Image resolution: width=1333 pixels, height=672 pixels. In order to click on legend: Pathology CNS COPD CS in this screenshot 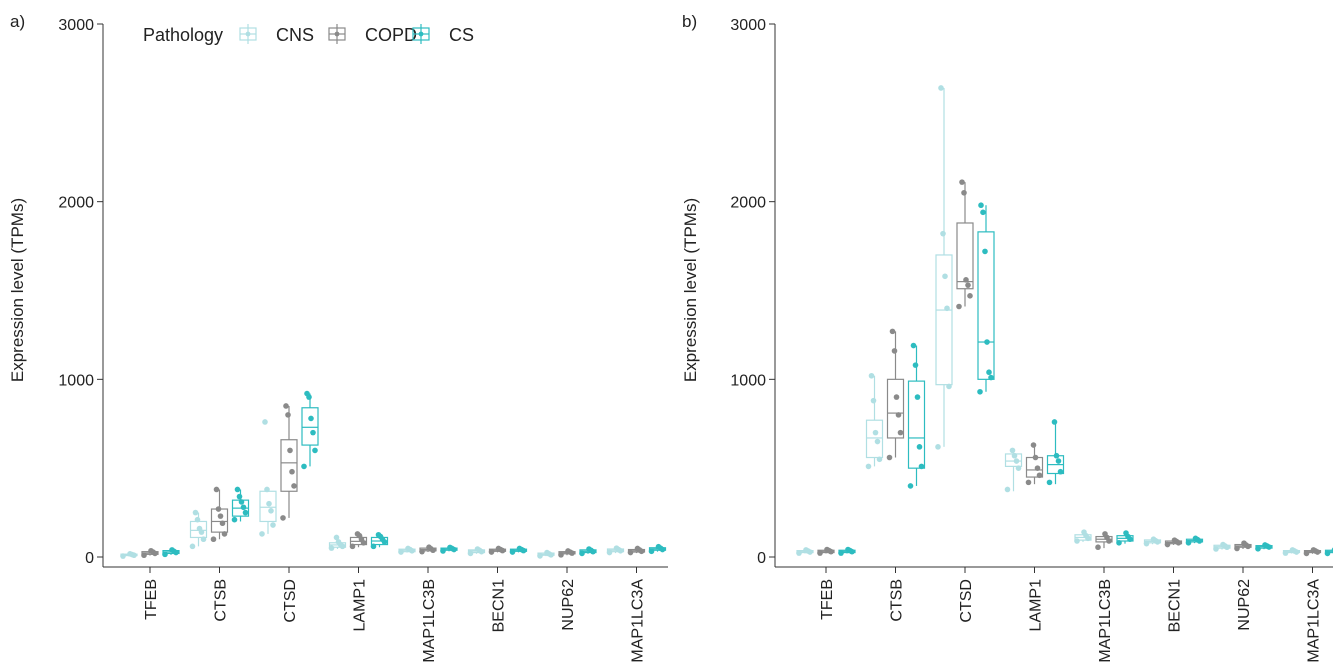, I will do `click(308, 34)`.